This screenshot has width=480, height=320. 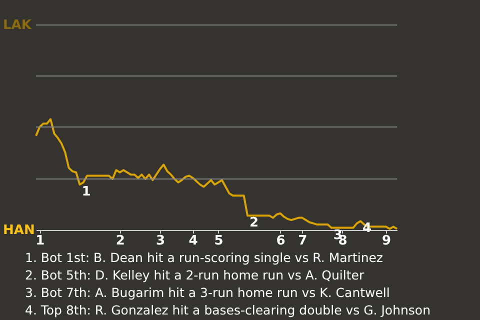 I want to click on text: 4. Top 8th: R. Gonzalez hit a bases-clearing double vs G. Johnson, so click(x=228, y=310).